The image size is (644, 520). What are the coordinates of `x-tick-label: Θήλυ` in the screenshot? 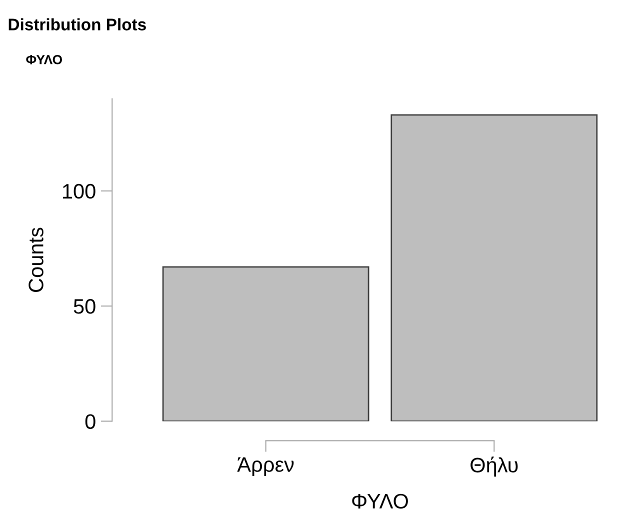 It's located at (494, 466).